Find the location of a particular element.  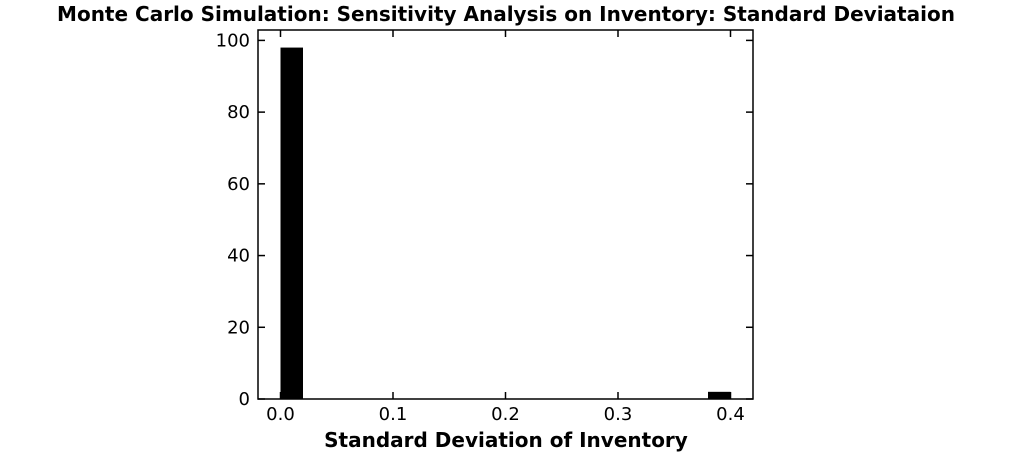

y-tick-label: 80 is located at coordinates (238, 112).